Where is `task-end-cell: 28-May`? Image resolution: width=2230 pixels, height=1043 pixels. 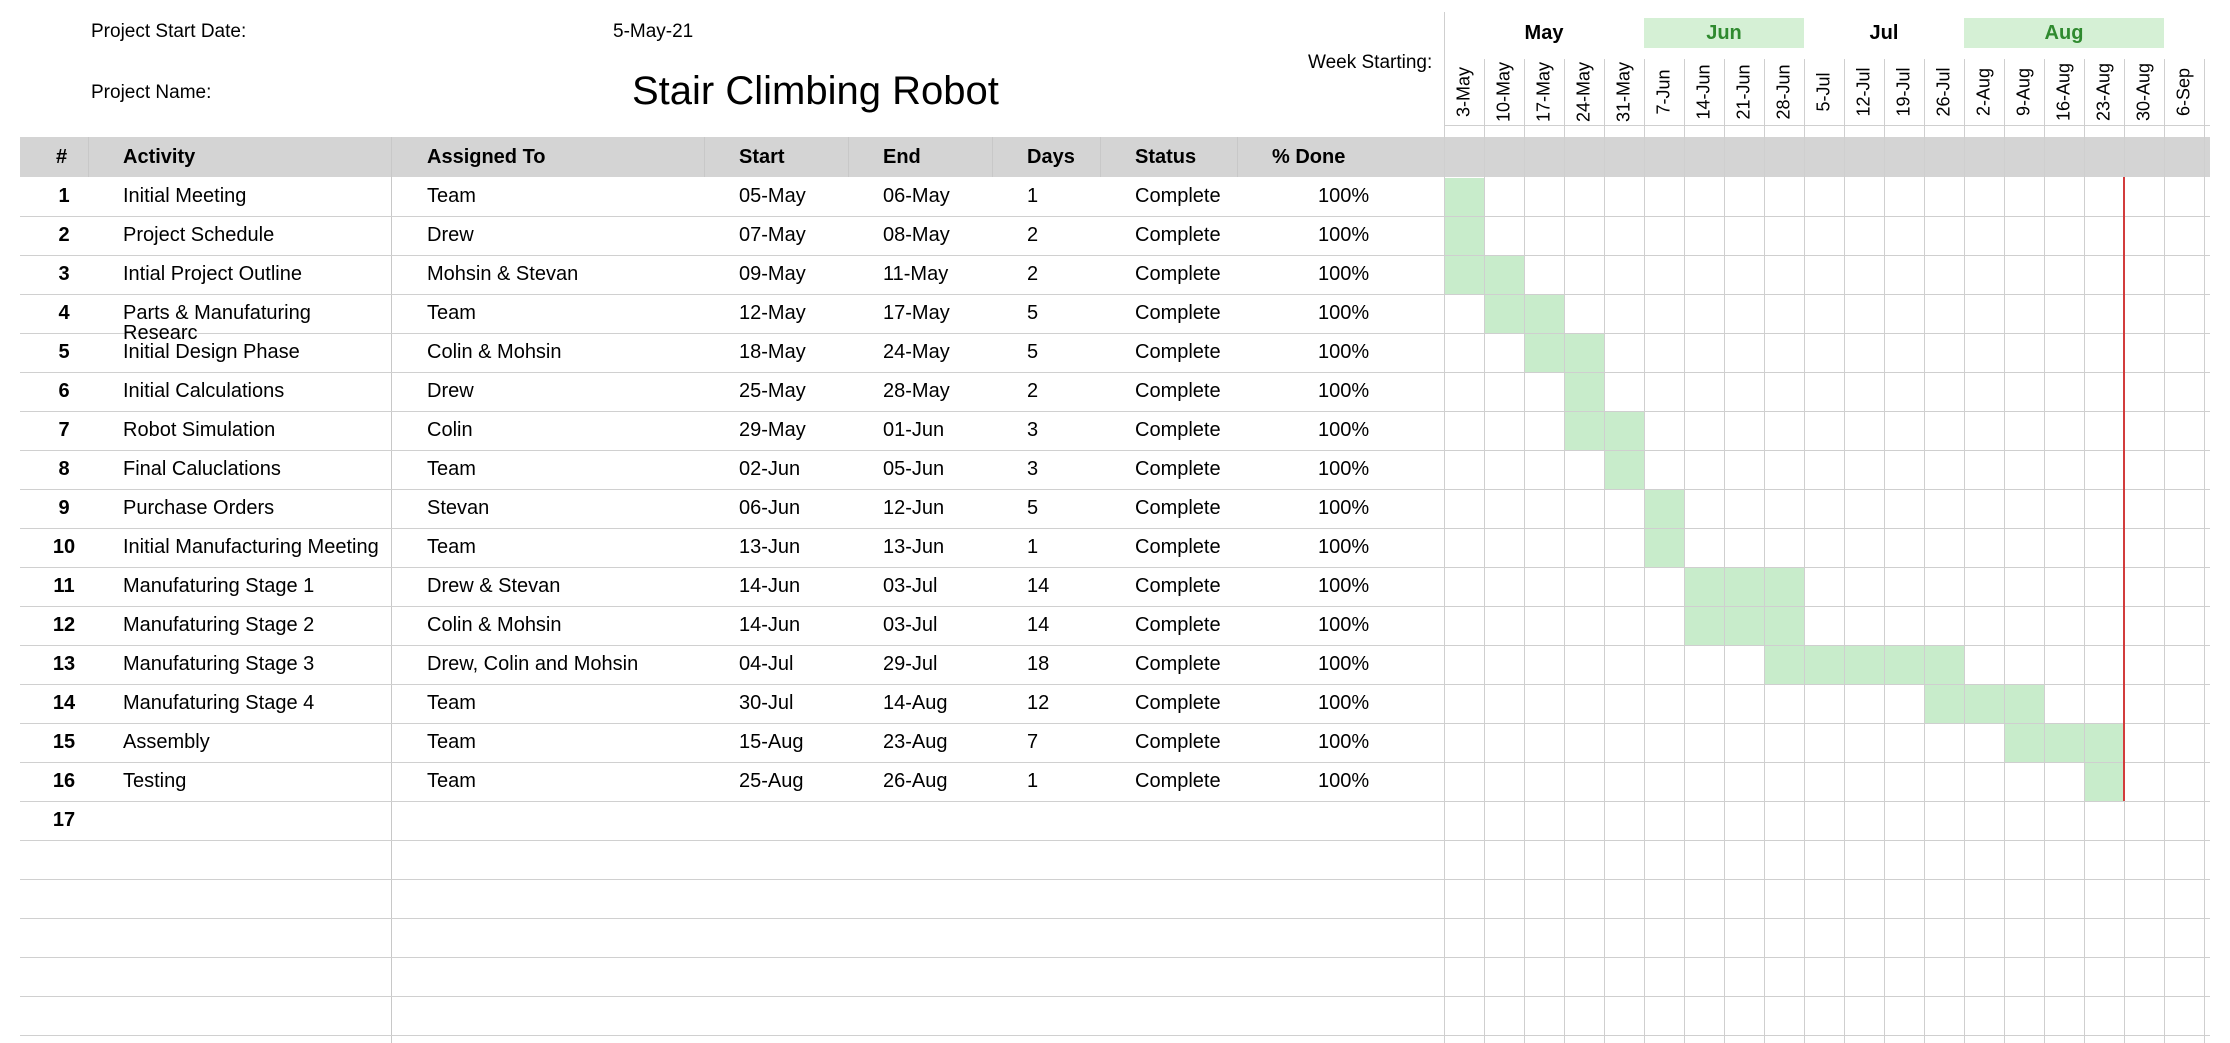
task-end-cell: 28-May is located at coordinates (916, 391).